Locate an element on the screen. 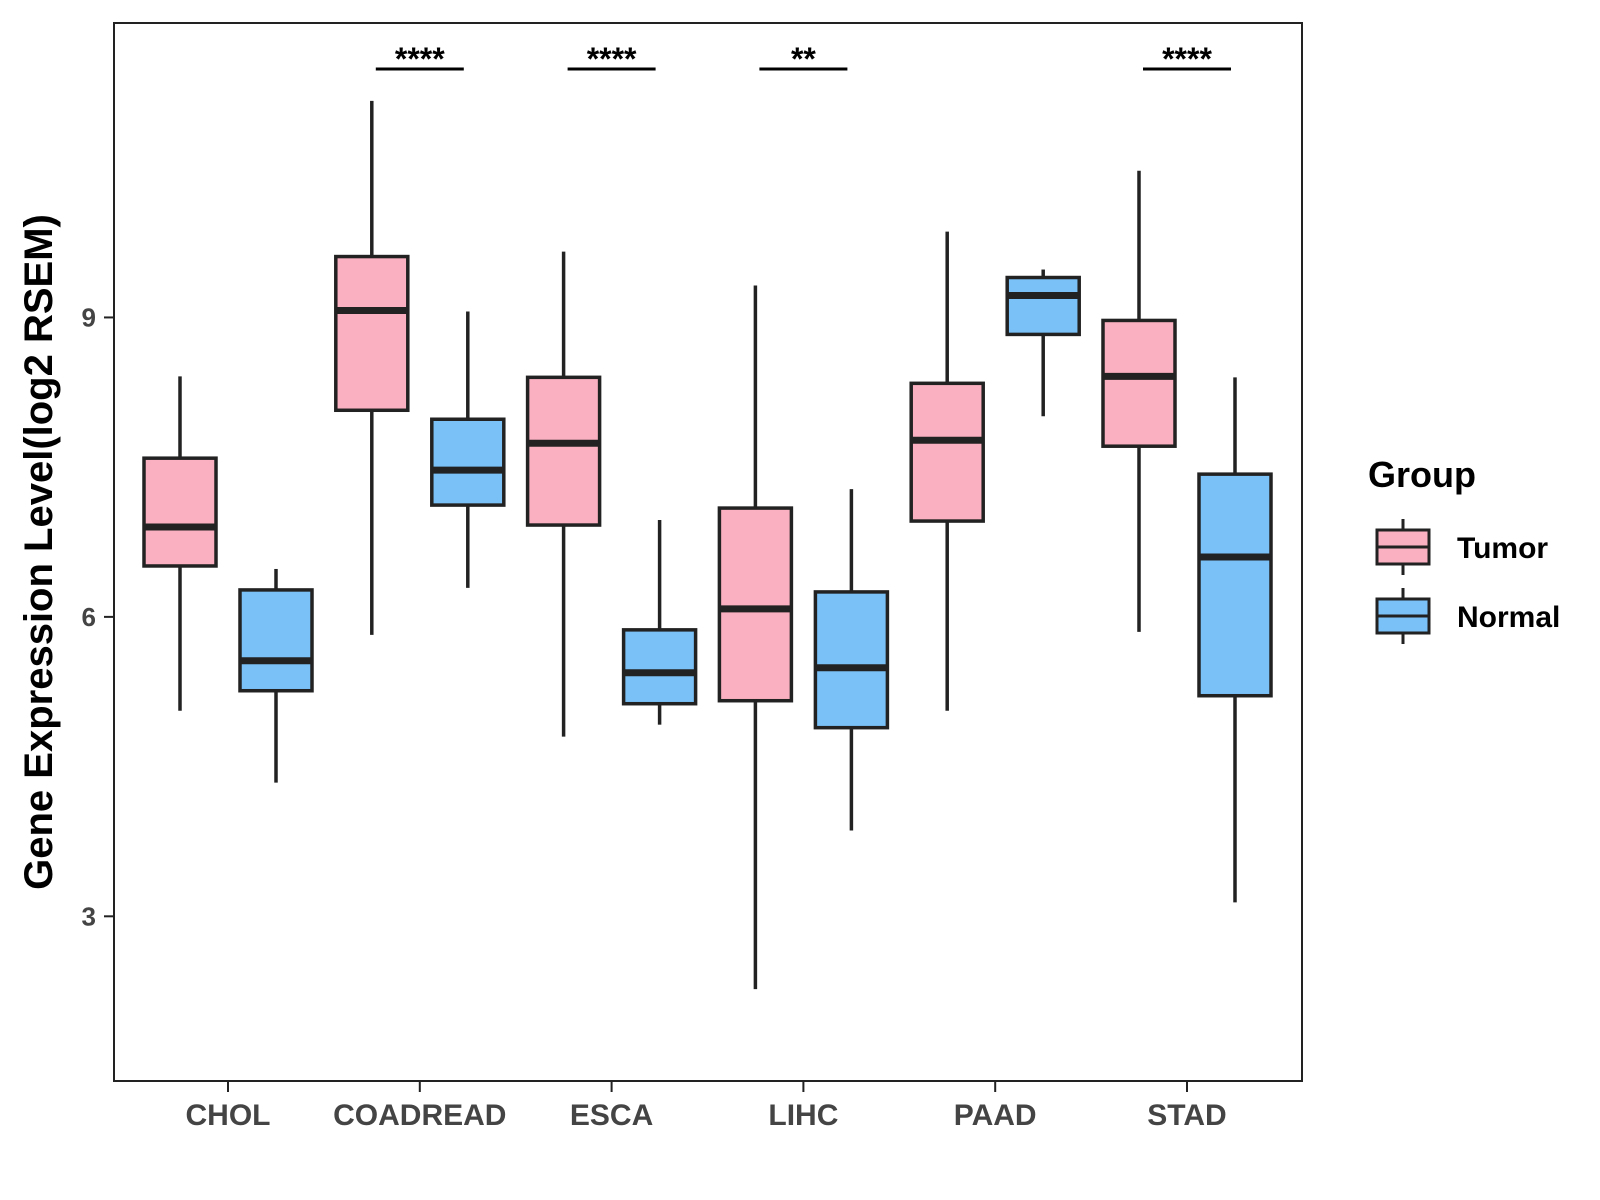  box-tumor-paad is located at coordinates (947, 471).